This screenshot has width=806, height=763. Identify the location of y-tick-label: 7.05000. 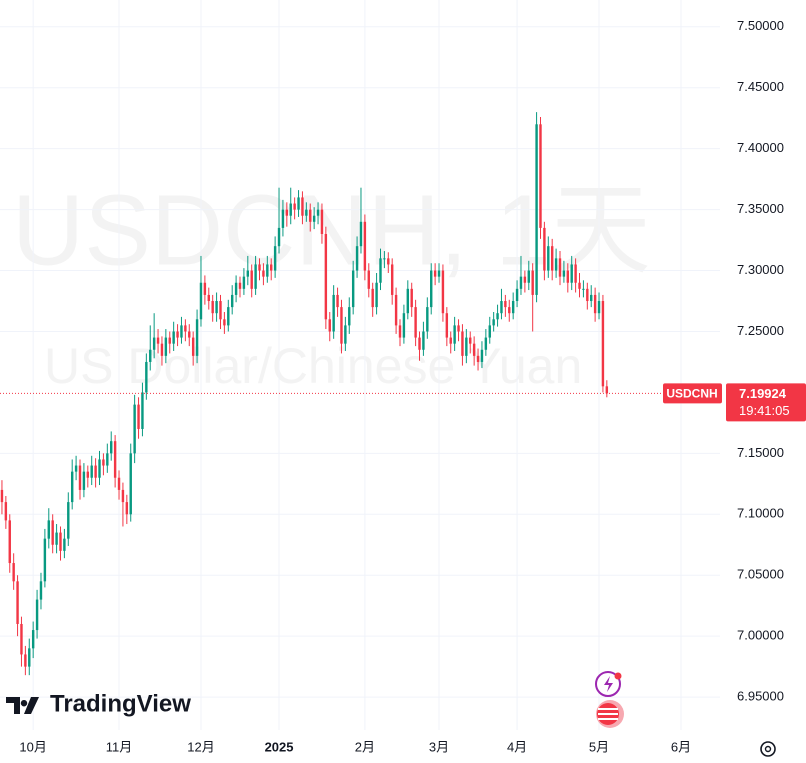
(760, 574).